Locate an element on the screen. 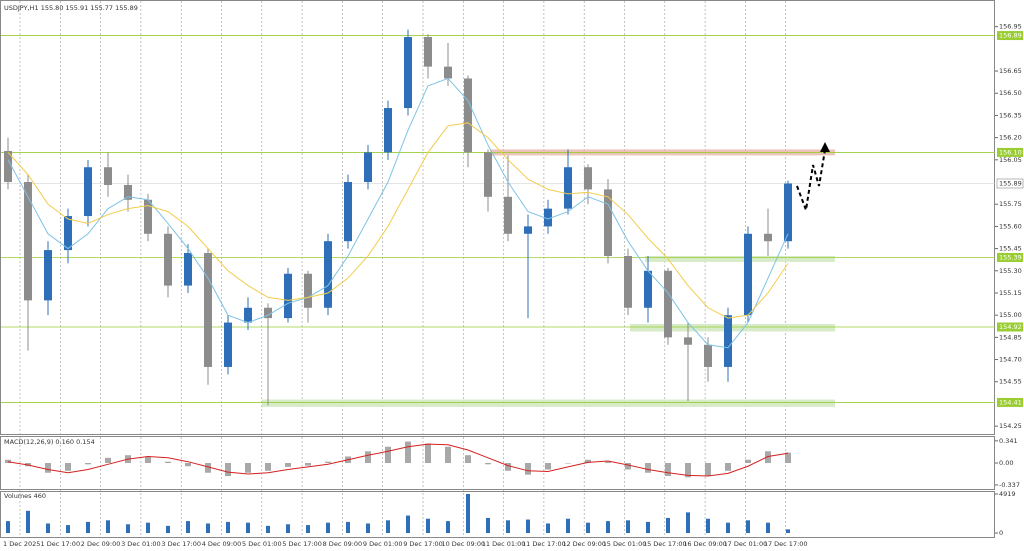 This screenshot has height=551, width=1024. forecast-arrow is located at coordinates (811, 181).